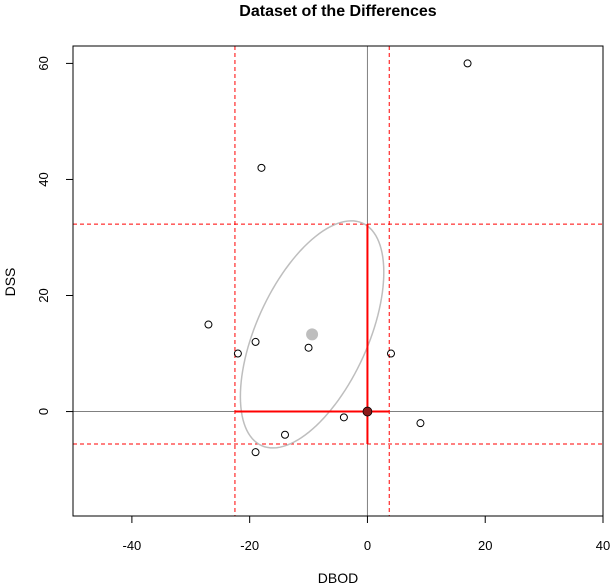 This screenshot has height=587, width=616. What do you see at coordinates (367, 545) in the screenshot?
I see `x-tick-label: 0` at bounding box center [367, 545].